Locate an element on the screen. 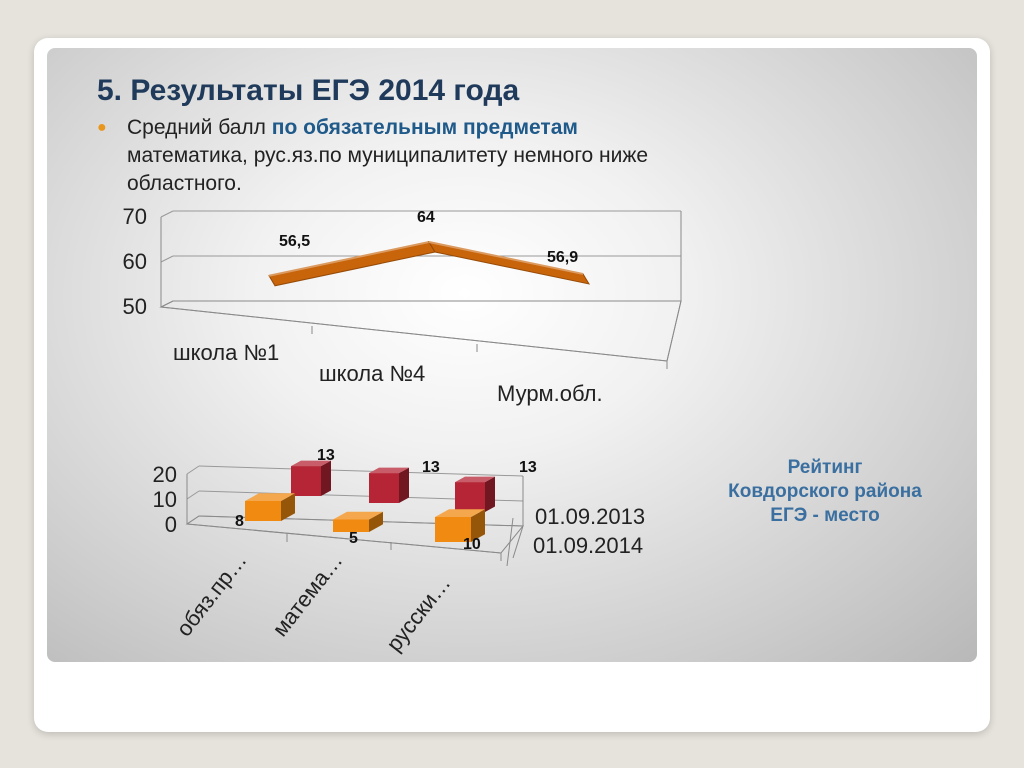  bar-y-tick-label: 0 is located at coordinates (171, 524).